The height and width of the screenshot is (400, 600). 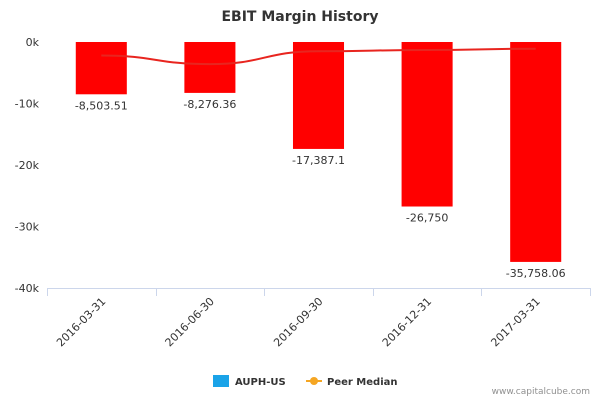 I want to click on y-tick-label: 0k, so click(x=33, y=42).